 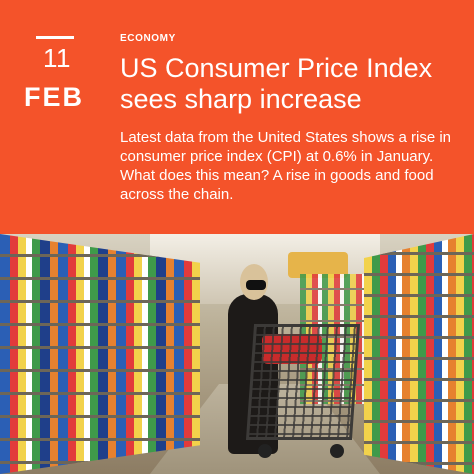 I want to click on right-shelves, so click(x=419, y=354).